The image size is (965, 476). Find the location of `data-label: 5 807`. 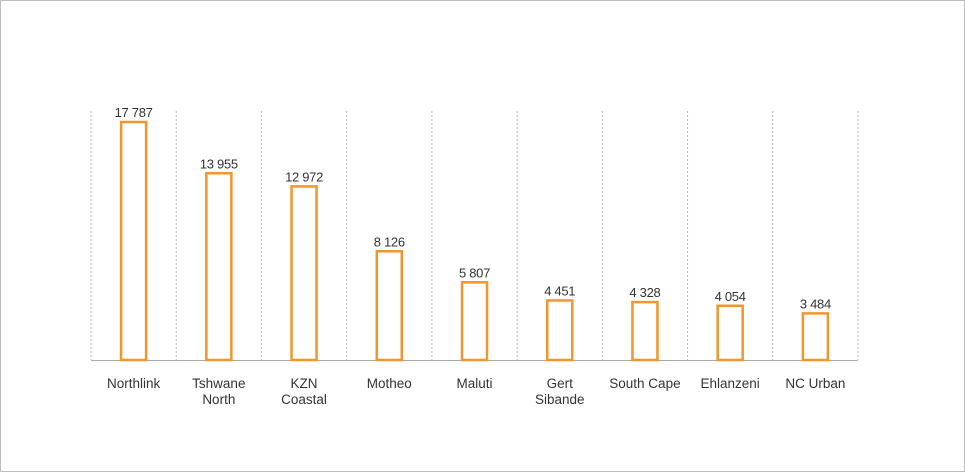

data-label: 5 807 is located at coordinates (474, 272).